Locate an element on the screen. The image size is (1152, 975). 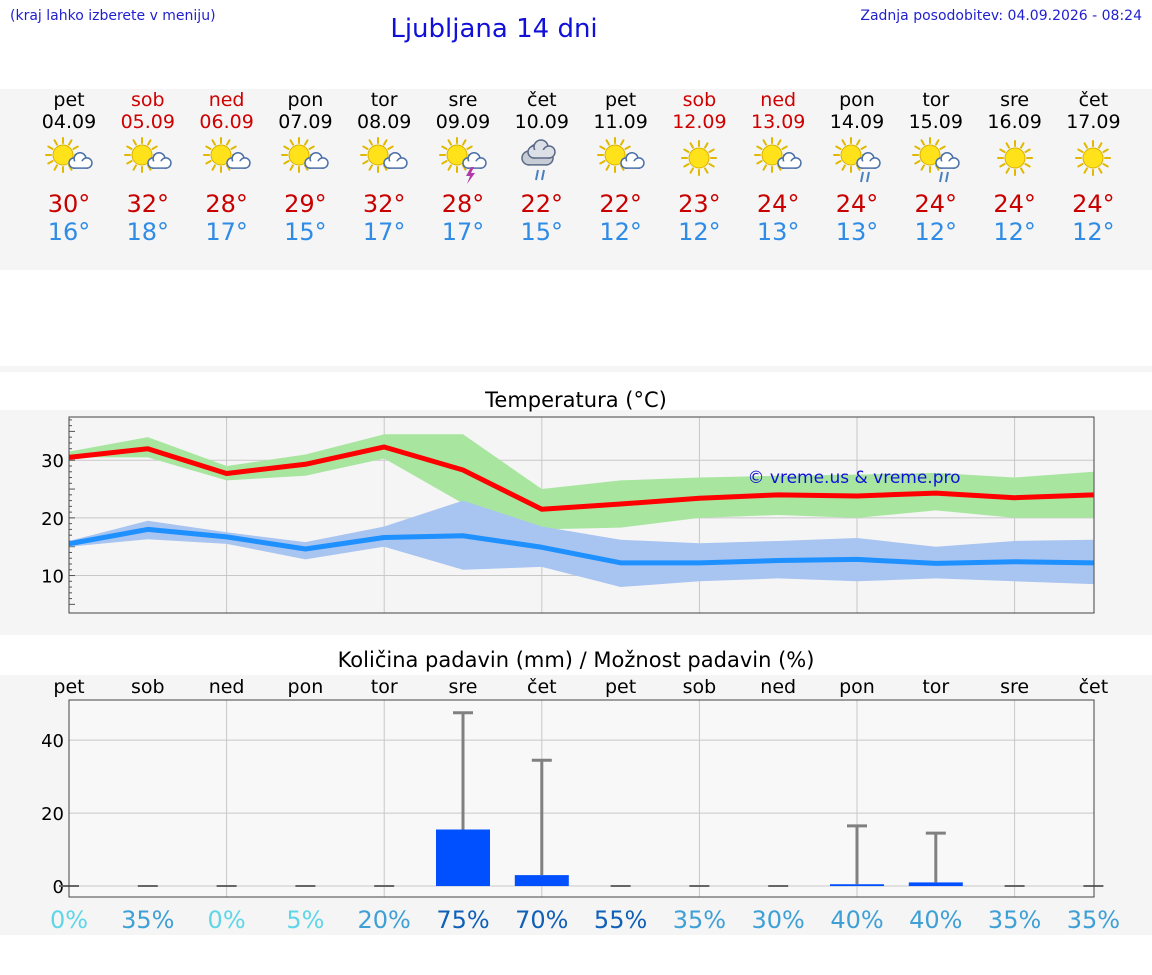
last-update: Zadnja posodobitev: 04.09.2026 - 08:24 is located at coordinates (1001, 16).